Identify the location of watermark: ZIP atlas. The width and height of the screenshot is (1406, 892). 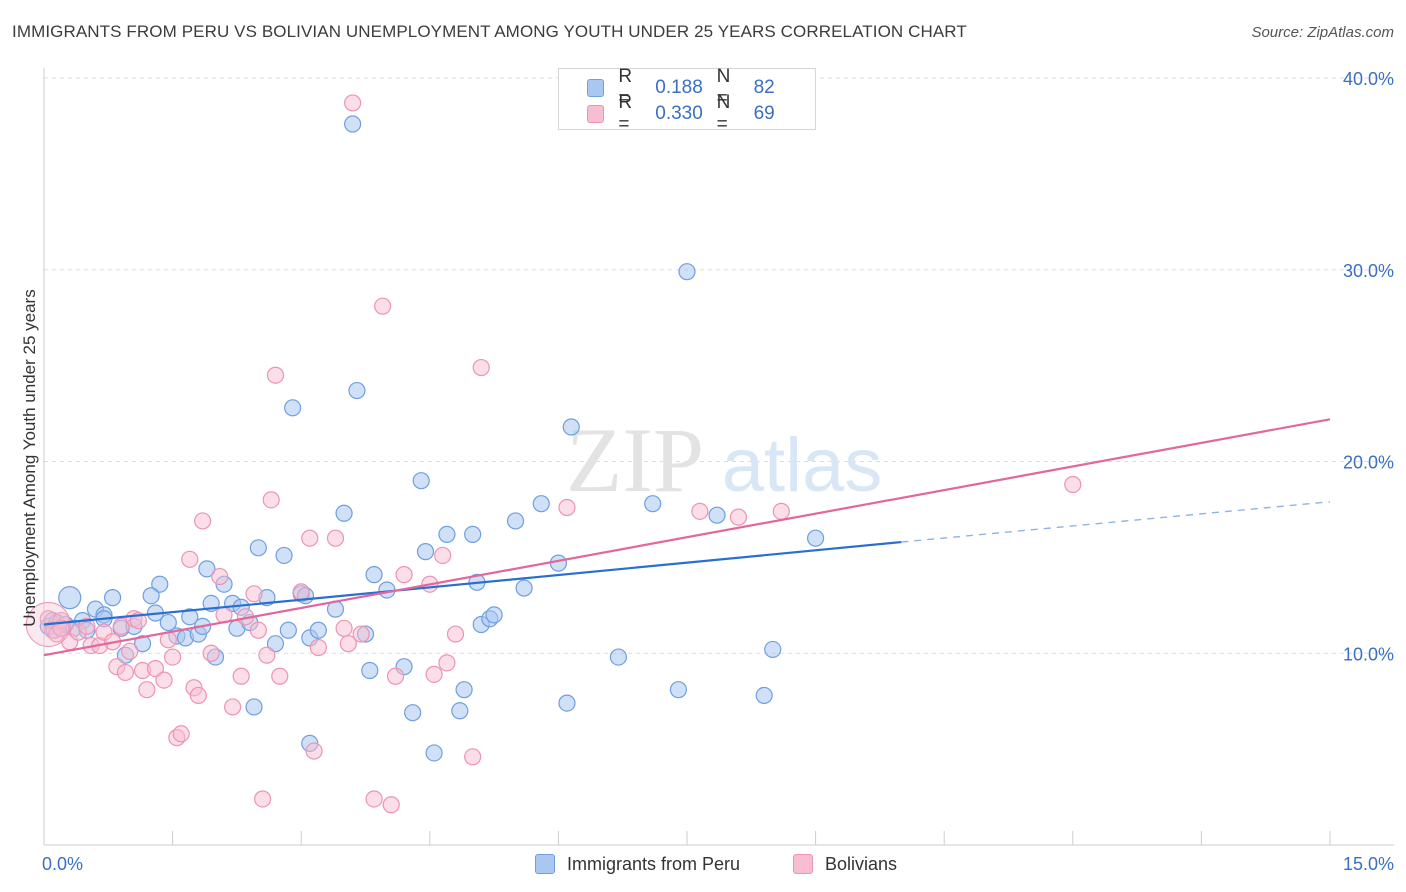
(724, 460).